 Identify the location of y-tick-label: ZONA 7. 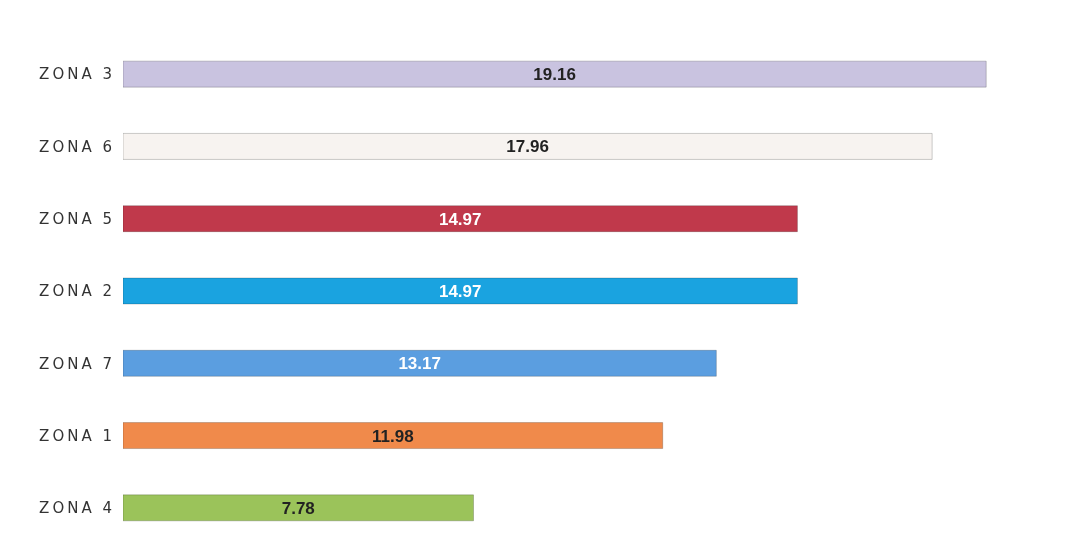
(77, 363).